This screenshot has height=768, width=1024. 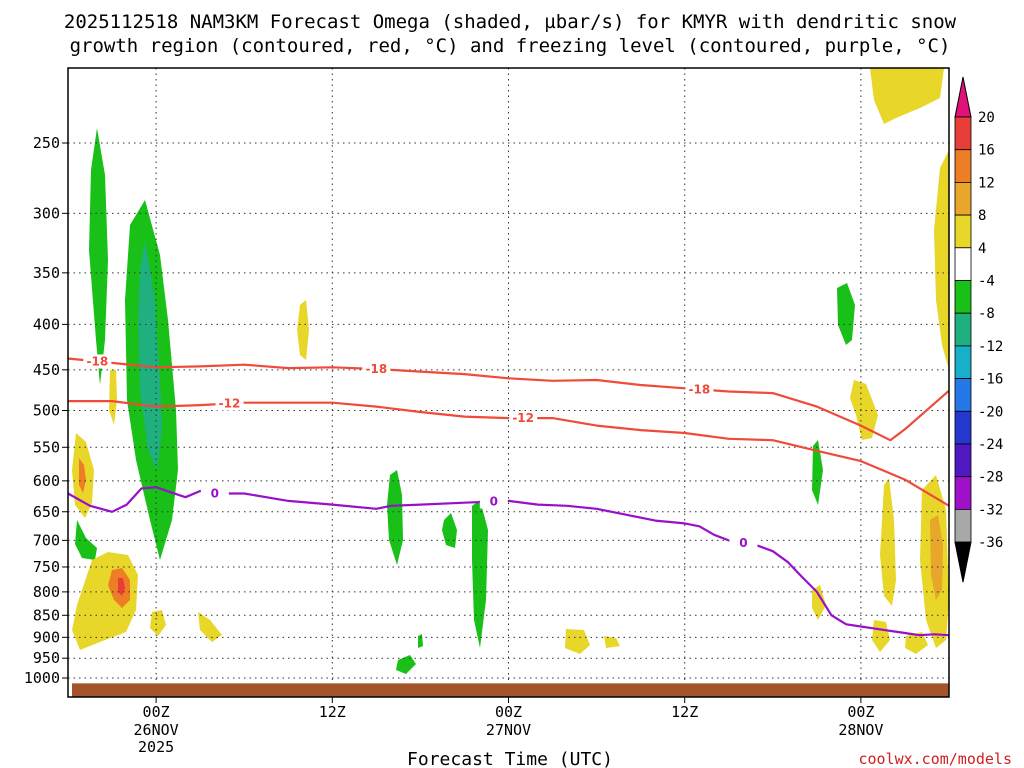 I want to click on y-tick-label: 400, so click(x=46, y=324).